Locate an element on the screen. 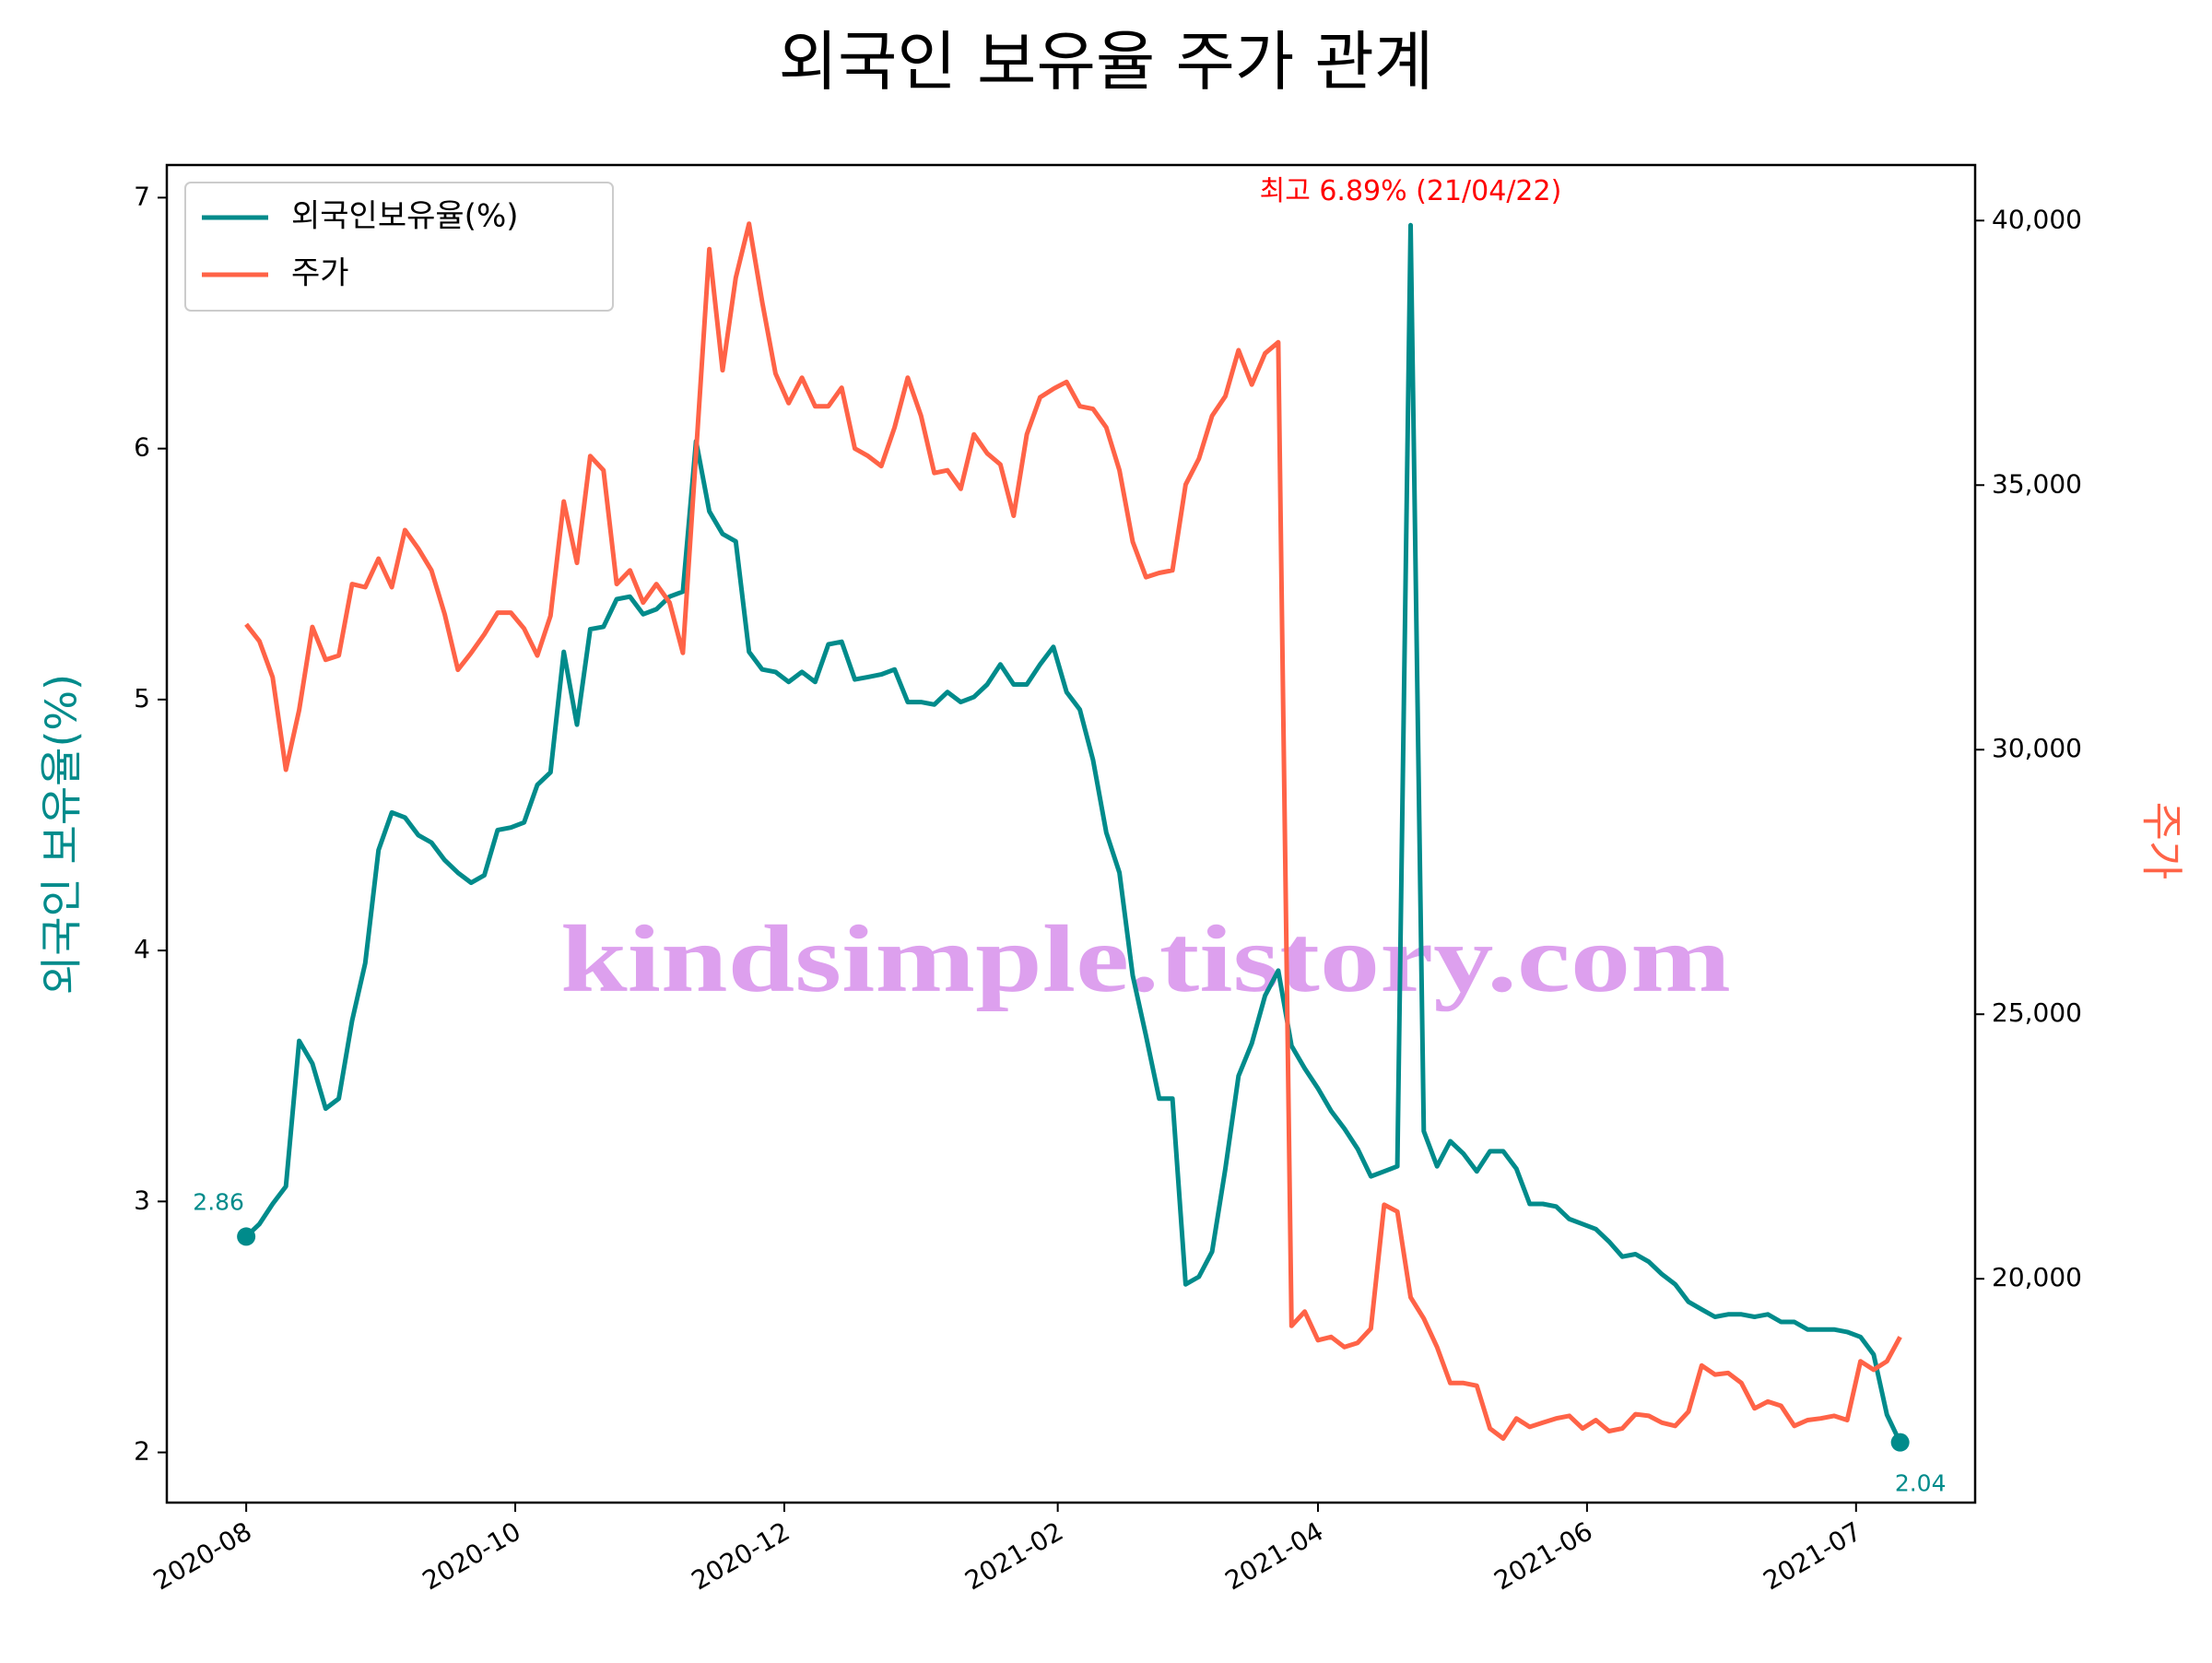  y2-tick-label: 35,000 is located at coordinates (2037, 483).